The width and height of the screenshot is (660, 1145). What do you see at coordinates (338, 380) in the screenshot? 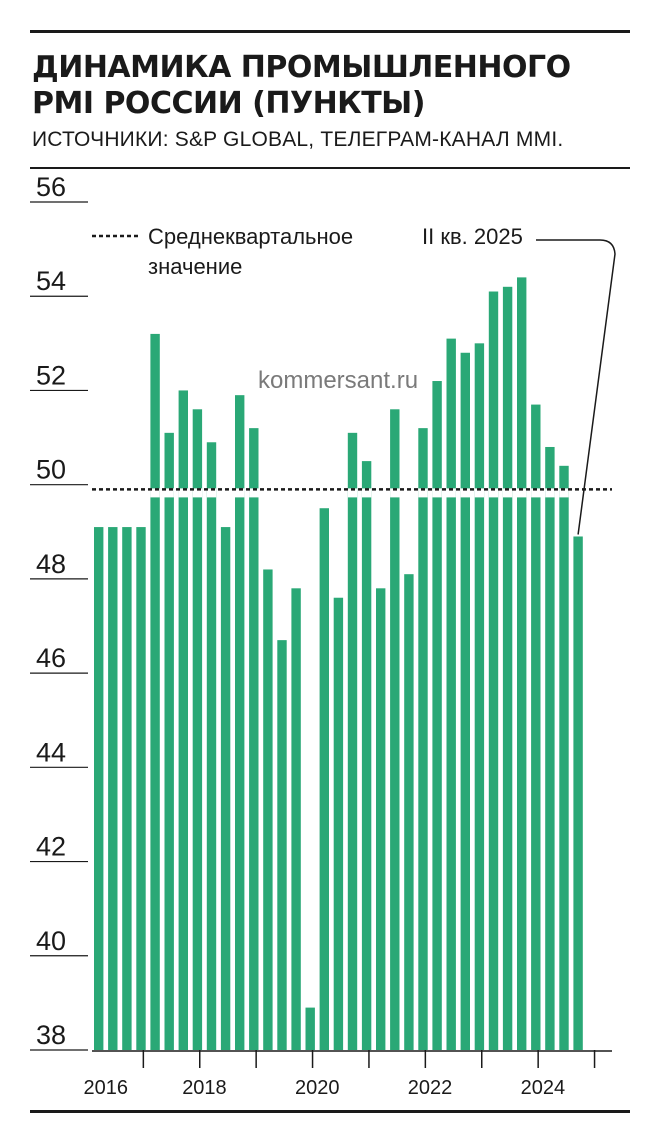
I see `watermark: kommersant.ru` at bounding box center [338, 380].